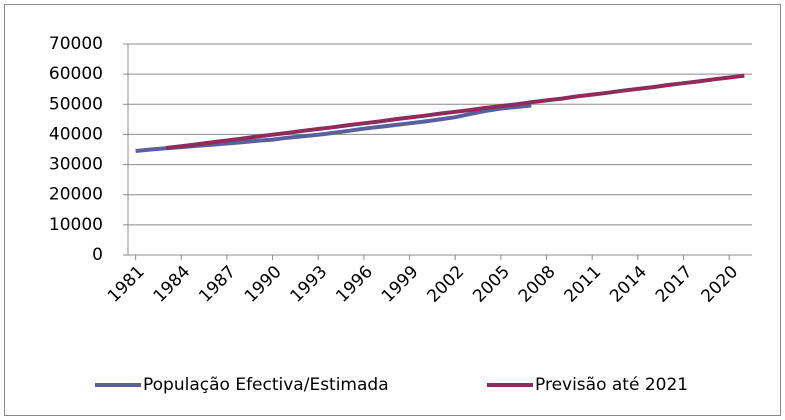  Describe the element at coordinates (97, 255) in the screenshot. I see `y-tick-label: 0` at that location.